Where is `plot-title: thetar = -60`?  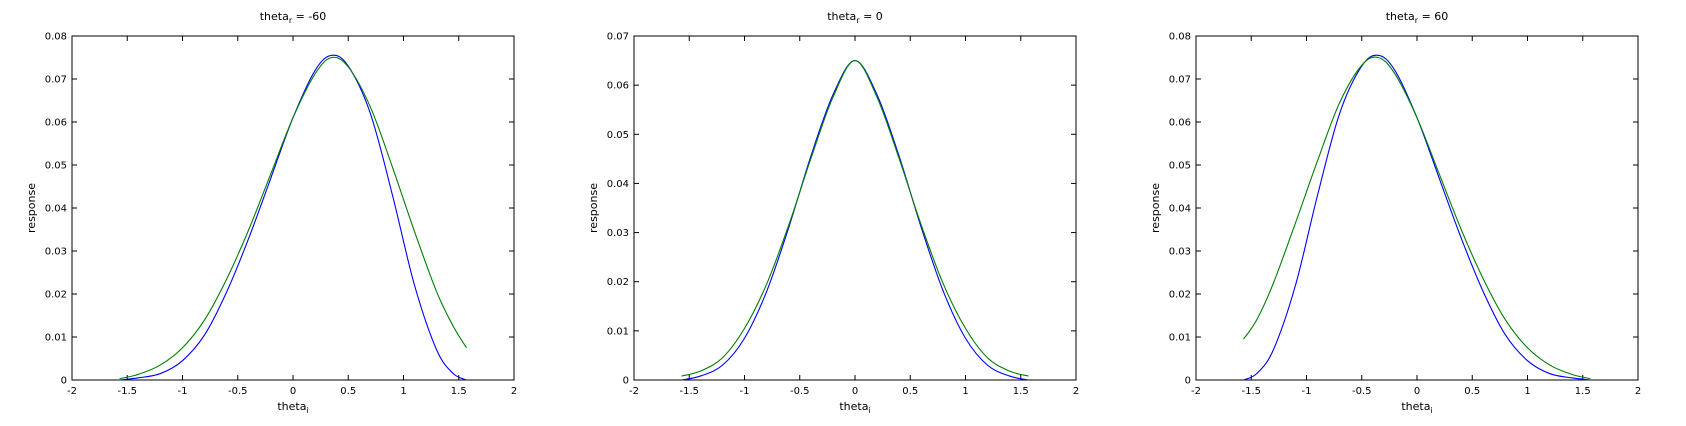
plot-title: thetar = -60 is located at coordinates (293, 17).